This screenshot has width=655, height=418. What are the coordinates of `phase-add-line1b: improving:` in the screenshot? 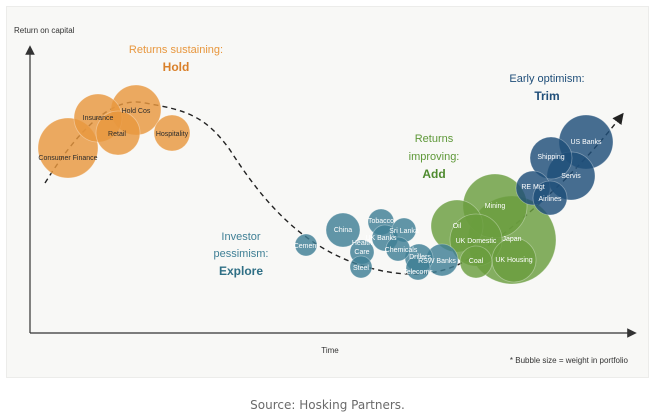 It's located at (434, 157).